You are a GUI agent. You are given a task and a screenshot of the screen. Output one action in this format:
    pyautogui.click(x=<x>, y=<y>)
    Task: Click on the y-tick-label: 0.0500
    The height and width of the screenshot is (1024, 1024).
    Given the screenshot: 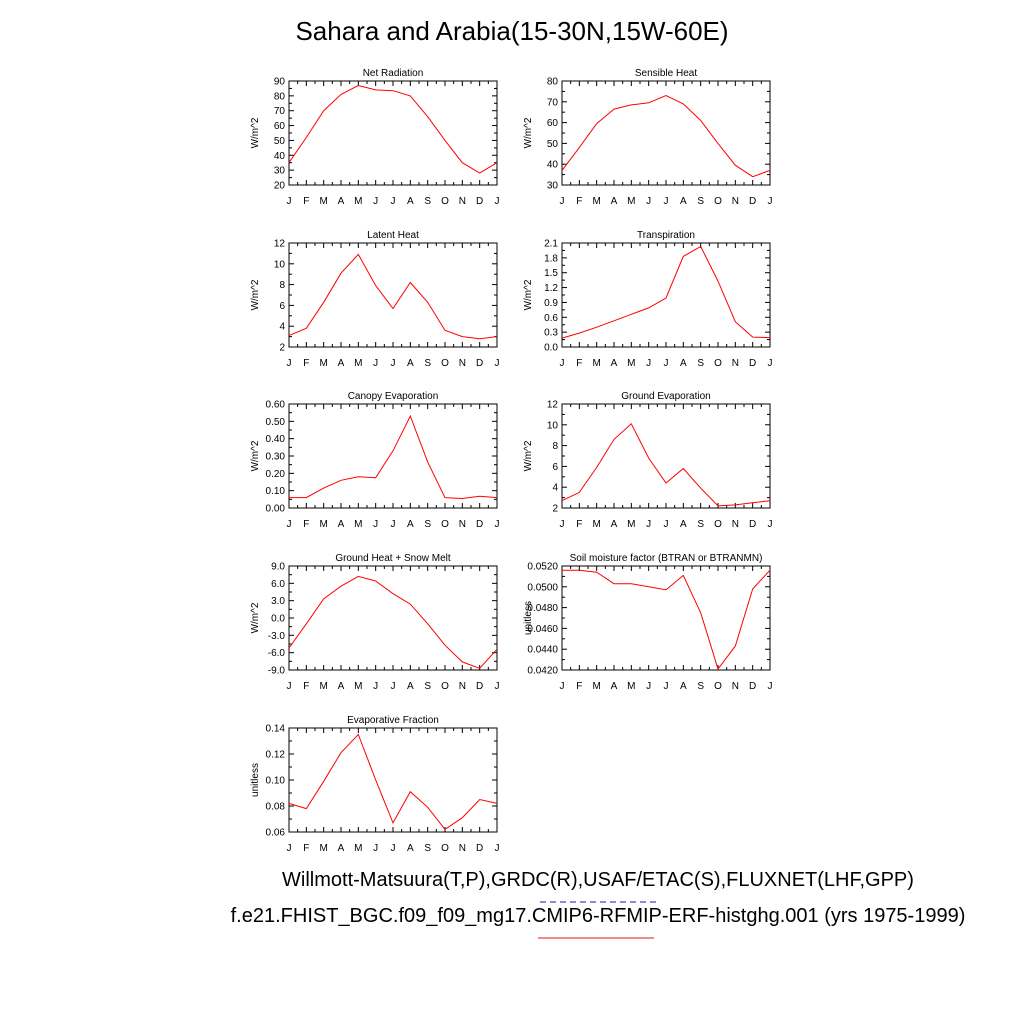 What is the action you would take?
    pyautogui.click(x=542, y=587)
    